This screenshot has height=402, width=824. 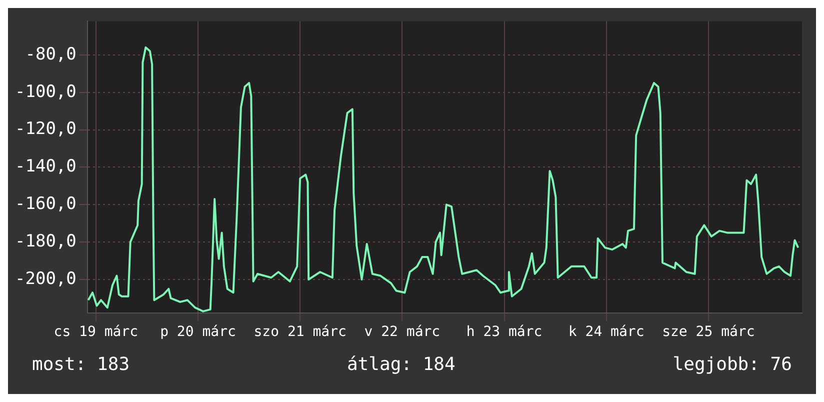 What do you see at coordinates (81, 364) in the screenshot?
I see `text: most: 183` at bounding box center [81, 364].